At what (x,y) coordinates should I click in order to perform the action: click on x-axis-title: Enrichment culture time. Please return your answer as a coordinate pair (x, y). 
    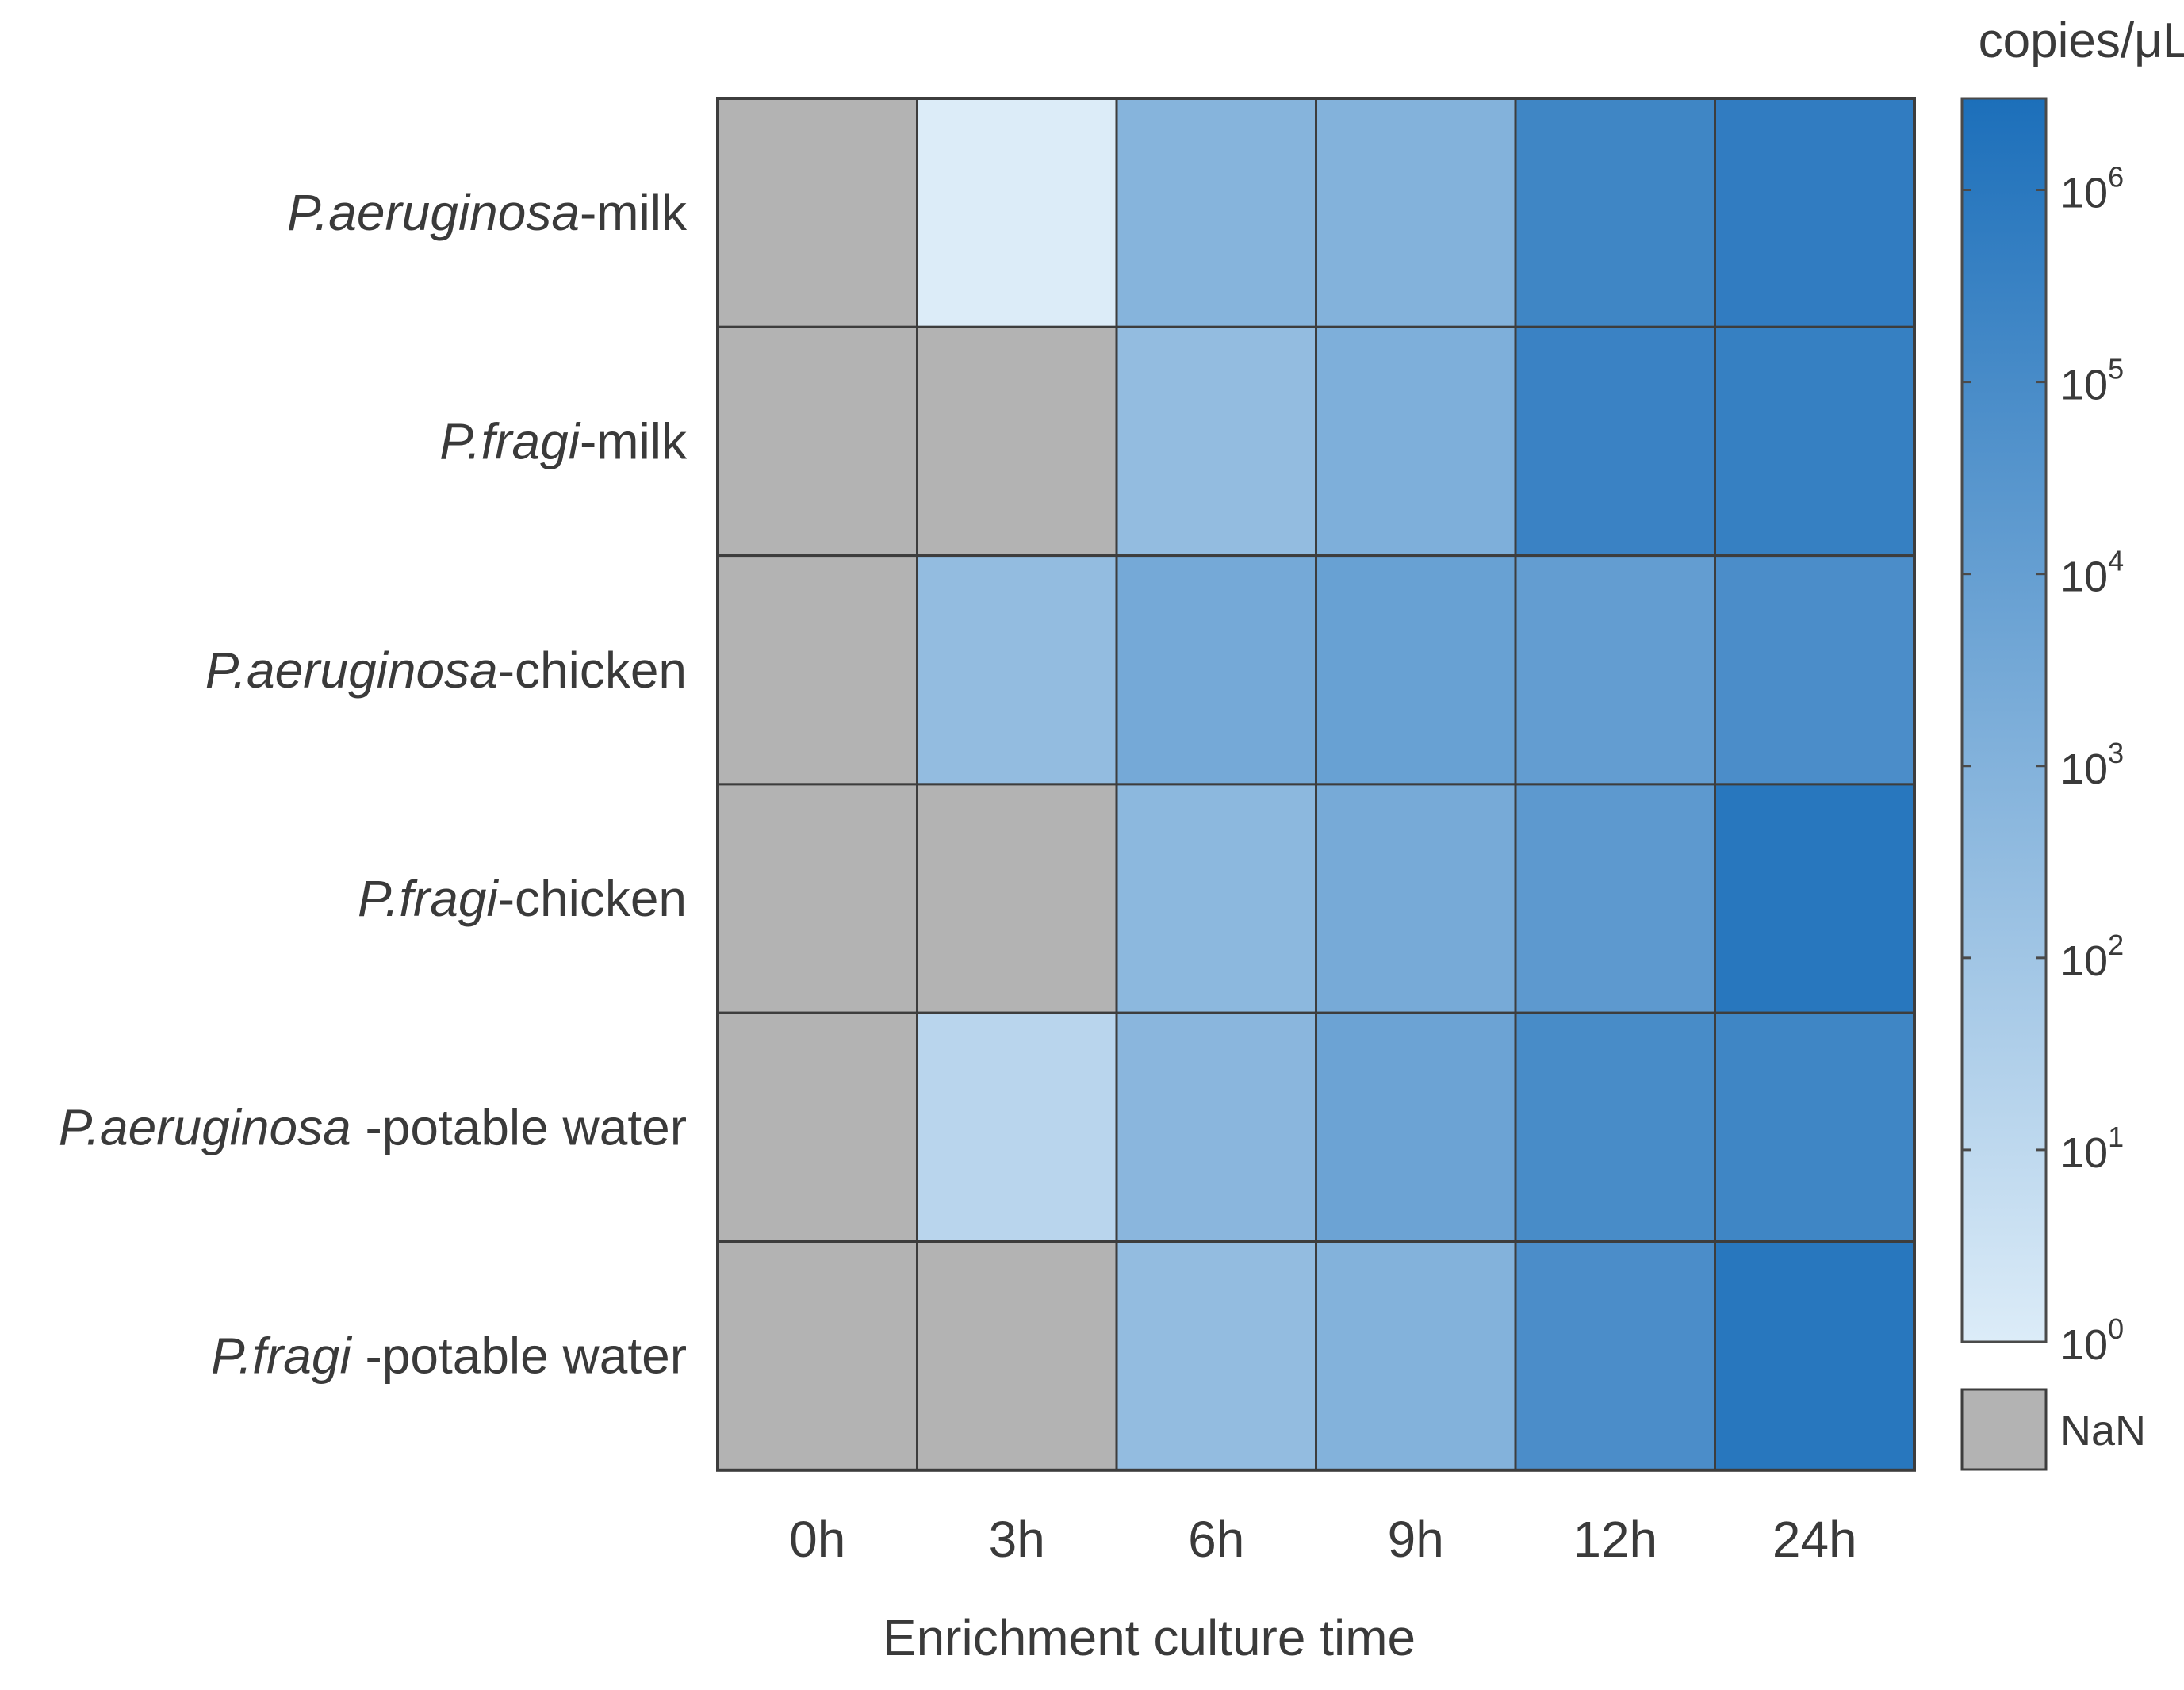
    Looking at the image, I should click on (1149, 1637).